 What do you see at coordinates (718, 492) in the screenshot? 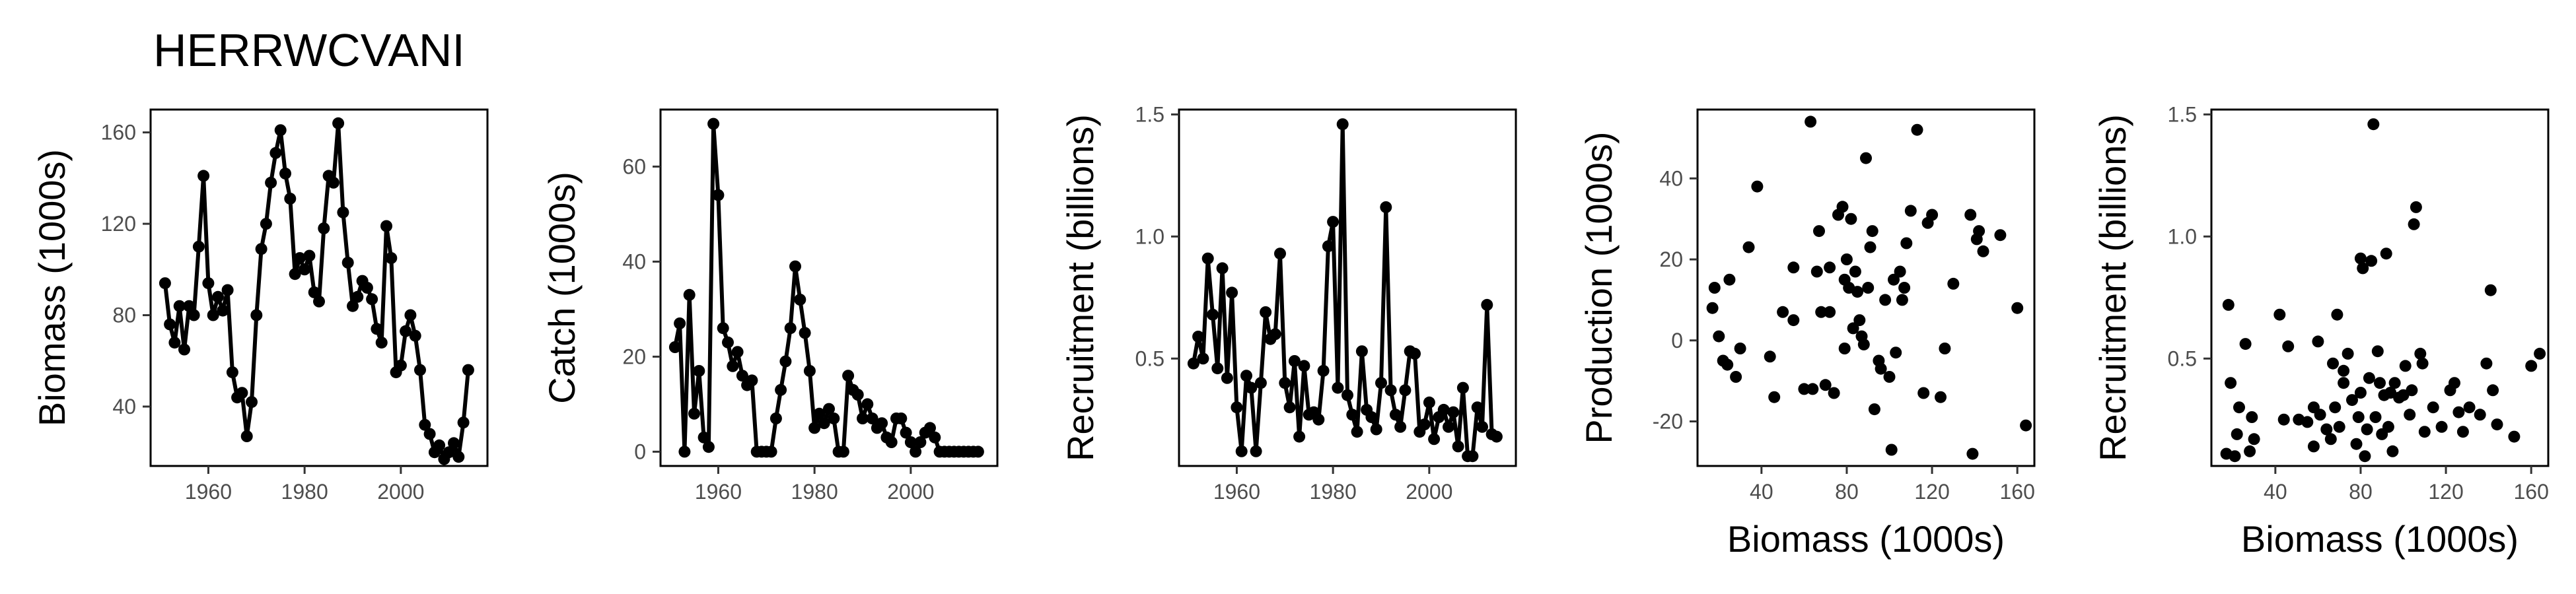
I see `x-tick-label: 1960` at bounding box center [718, 492].